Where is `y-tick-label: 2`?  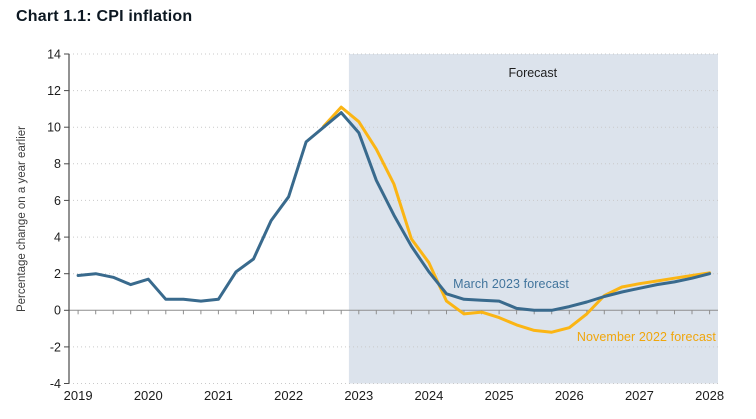
y-tick-label: 2 is located at coordinates (57, 274).